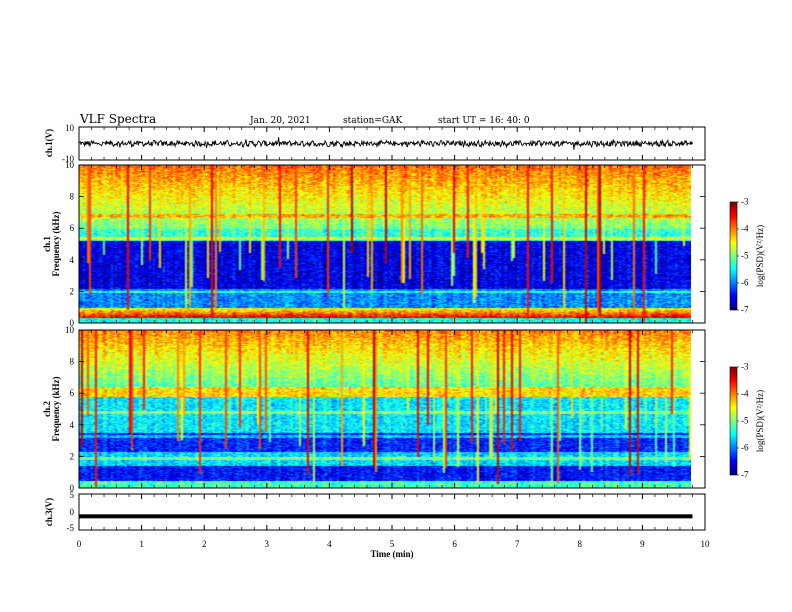  What do you see at coordinates (280, 121) in the screenshot?
I see `date-label: Jan. 20, 2021` at bounding box center [280, 121].